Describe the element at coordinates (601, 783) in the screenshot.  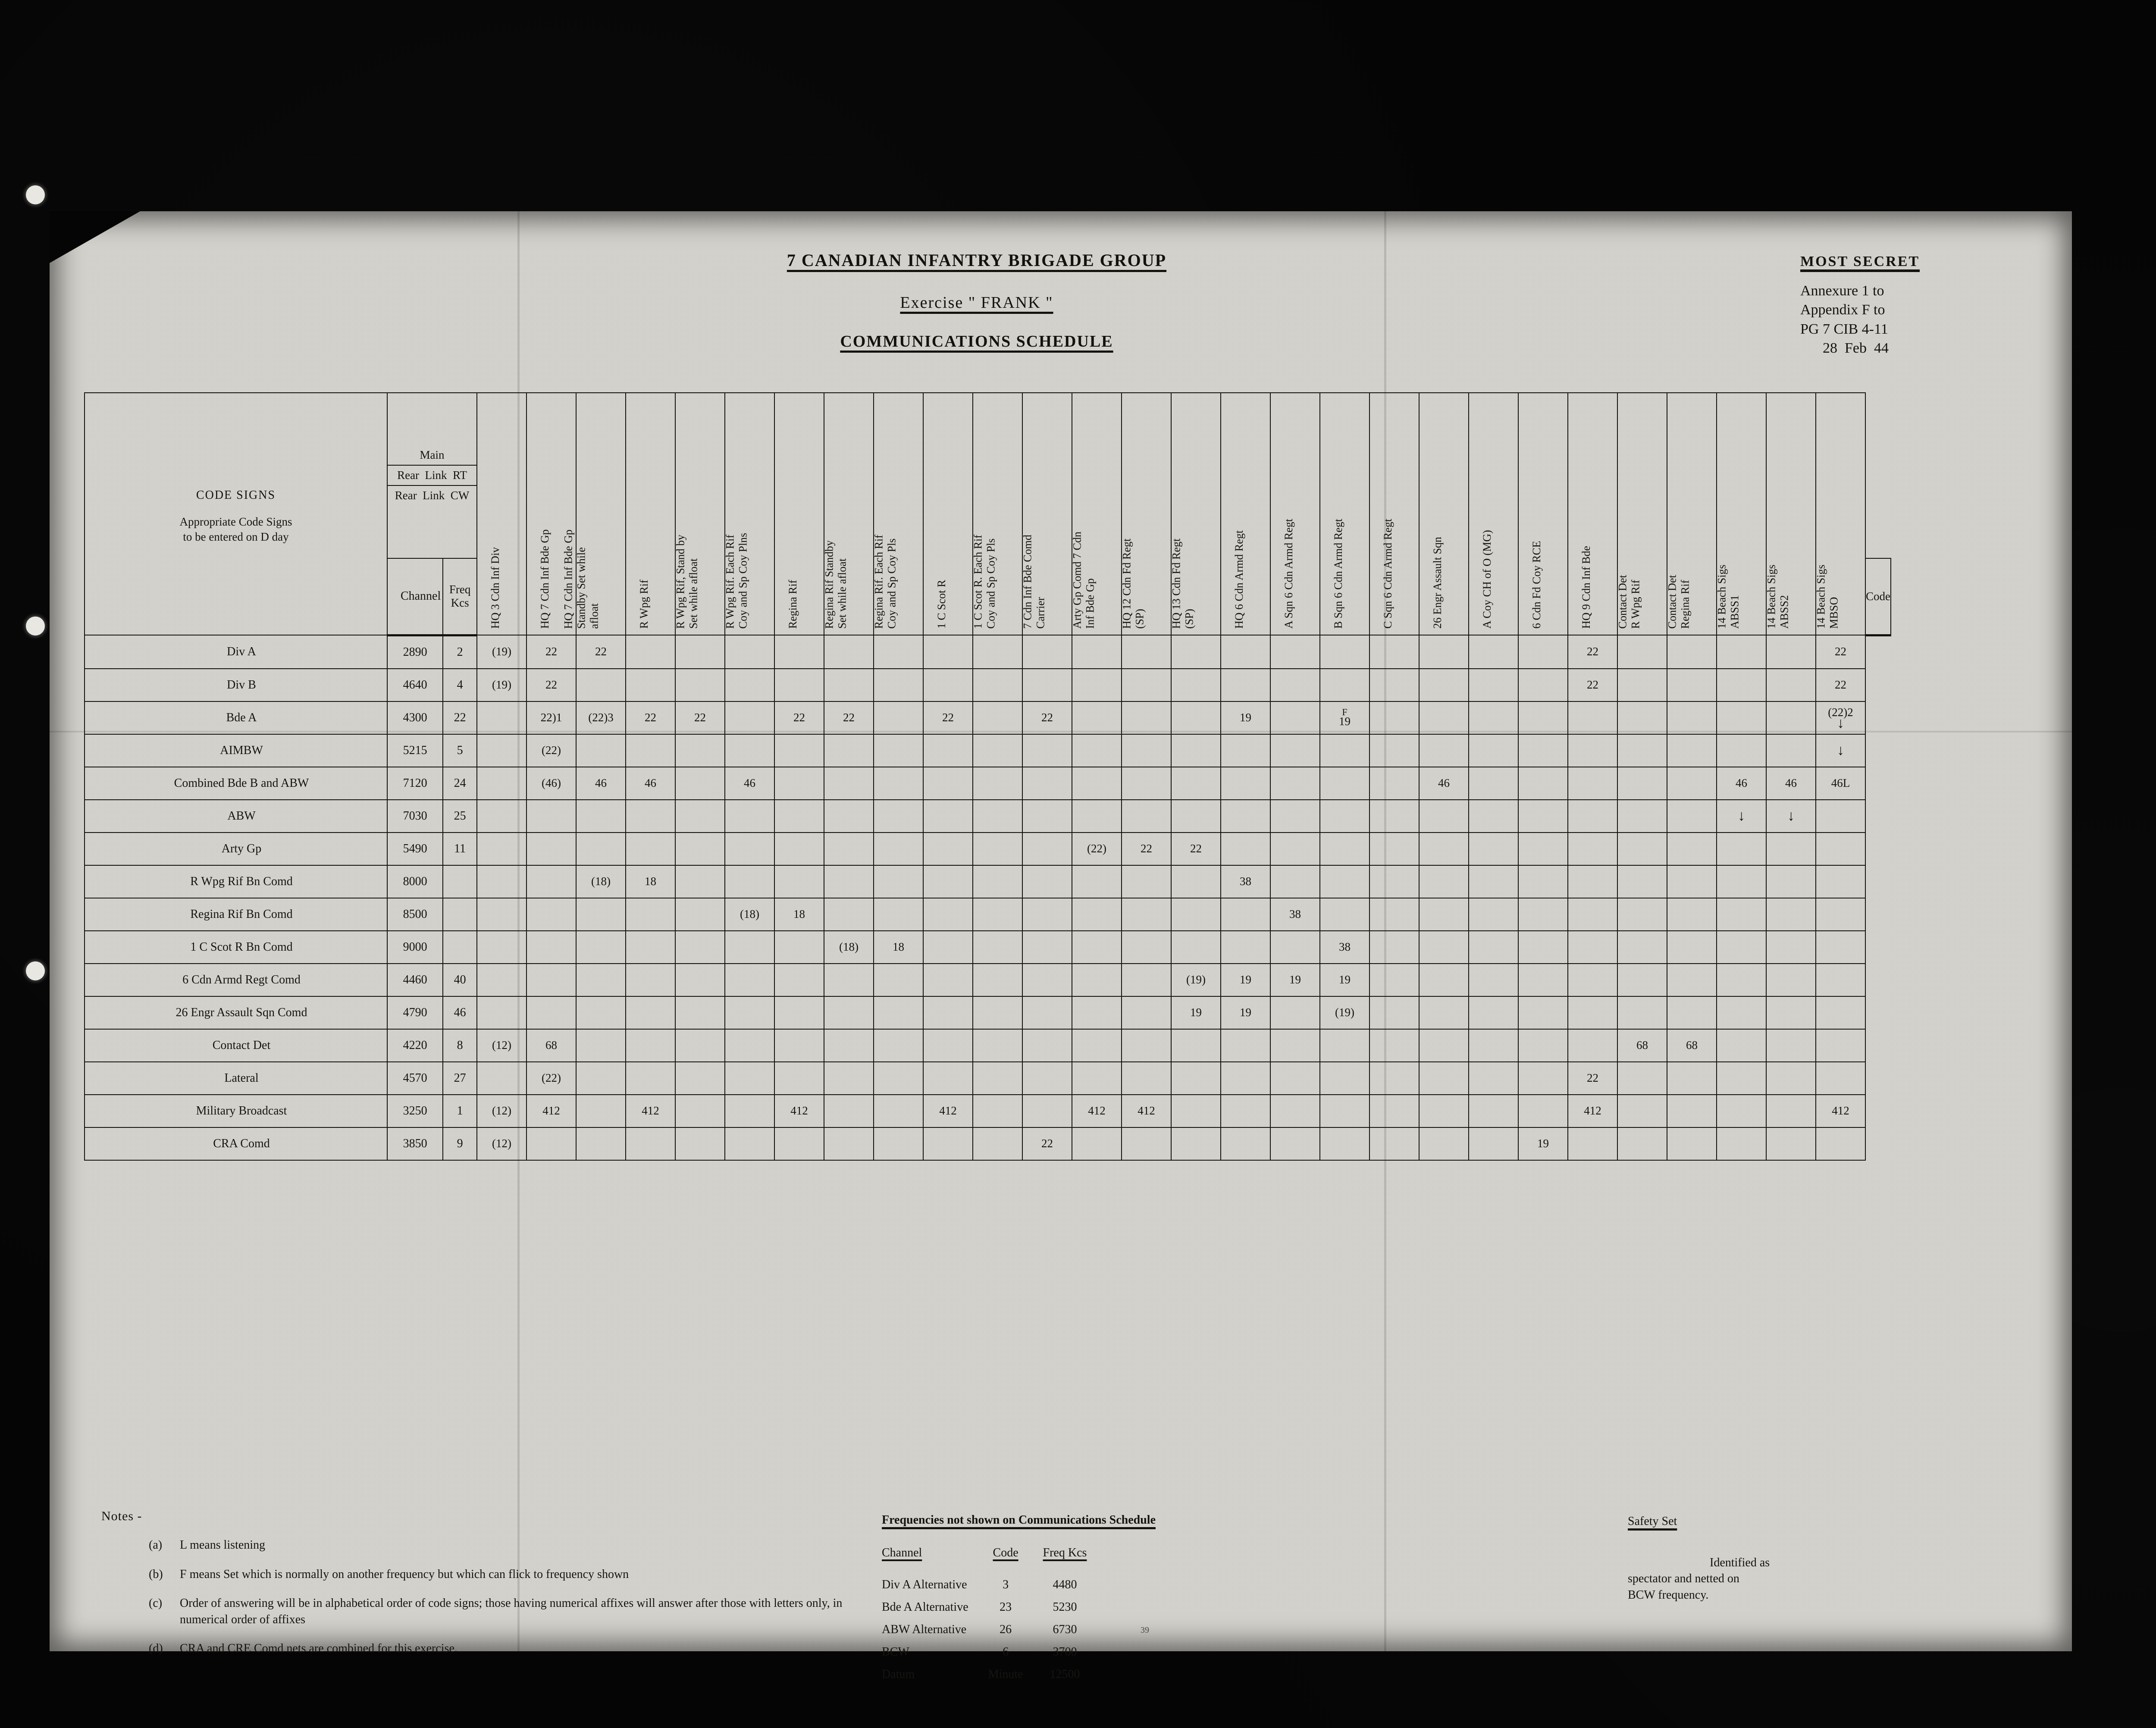
I see `cell-hq-7-cdn-inf-bde-gp-standby: 46` at that location.